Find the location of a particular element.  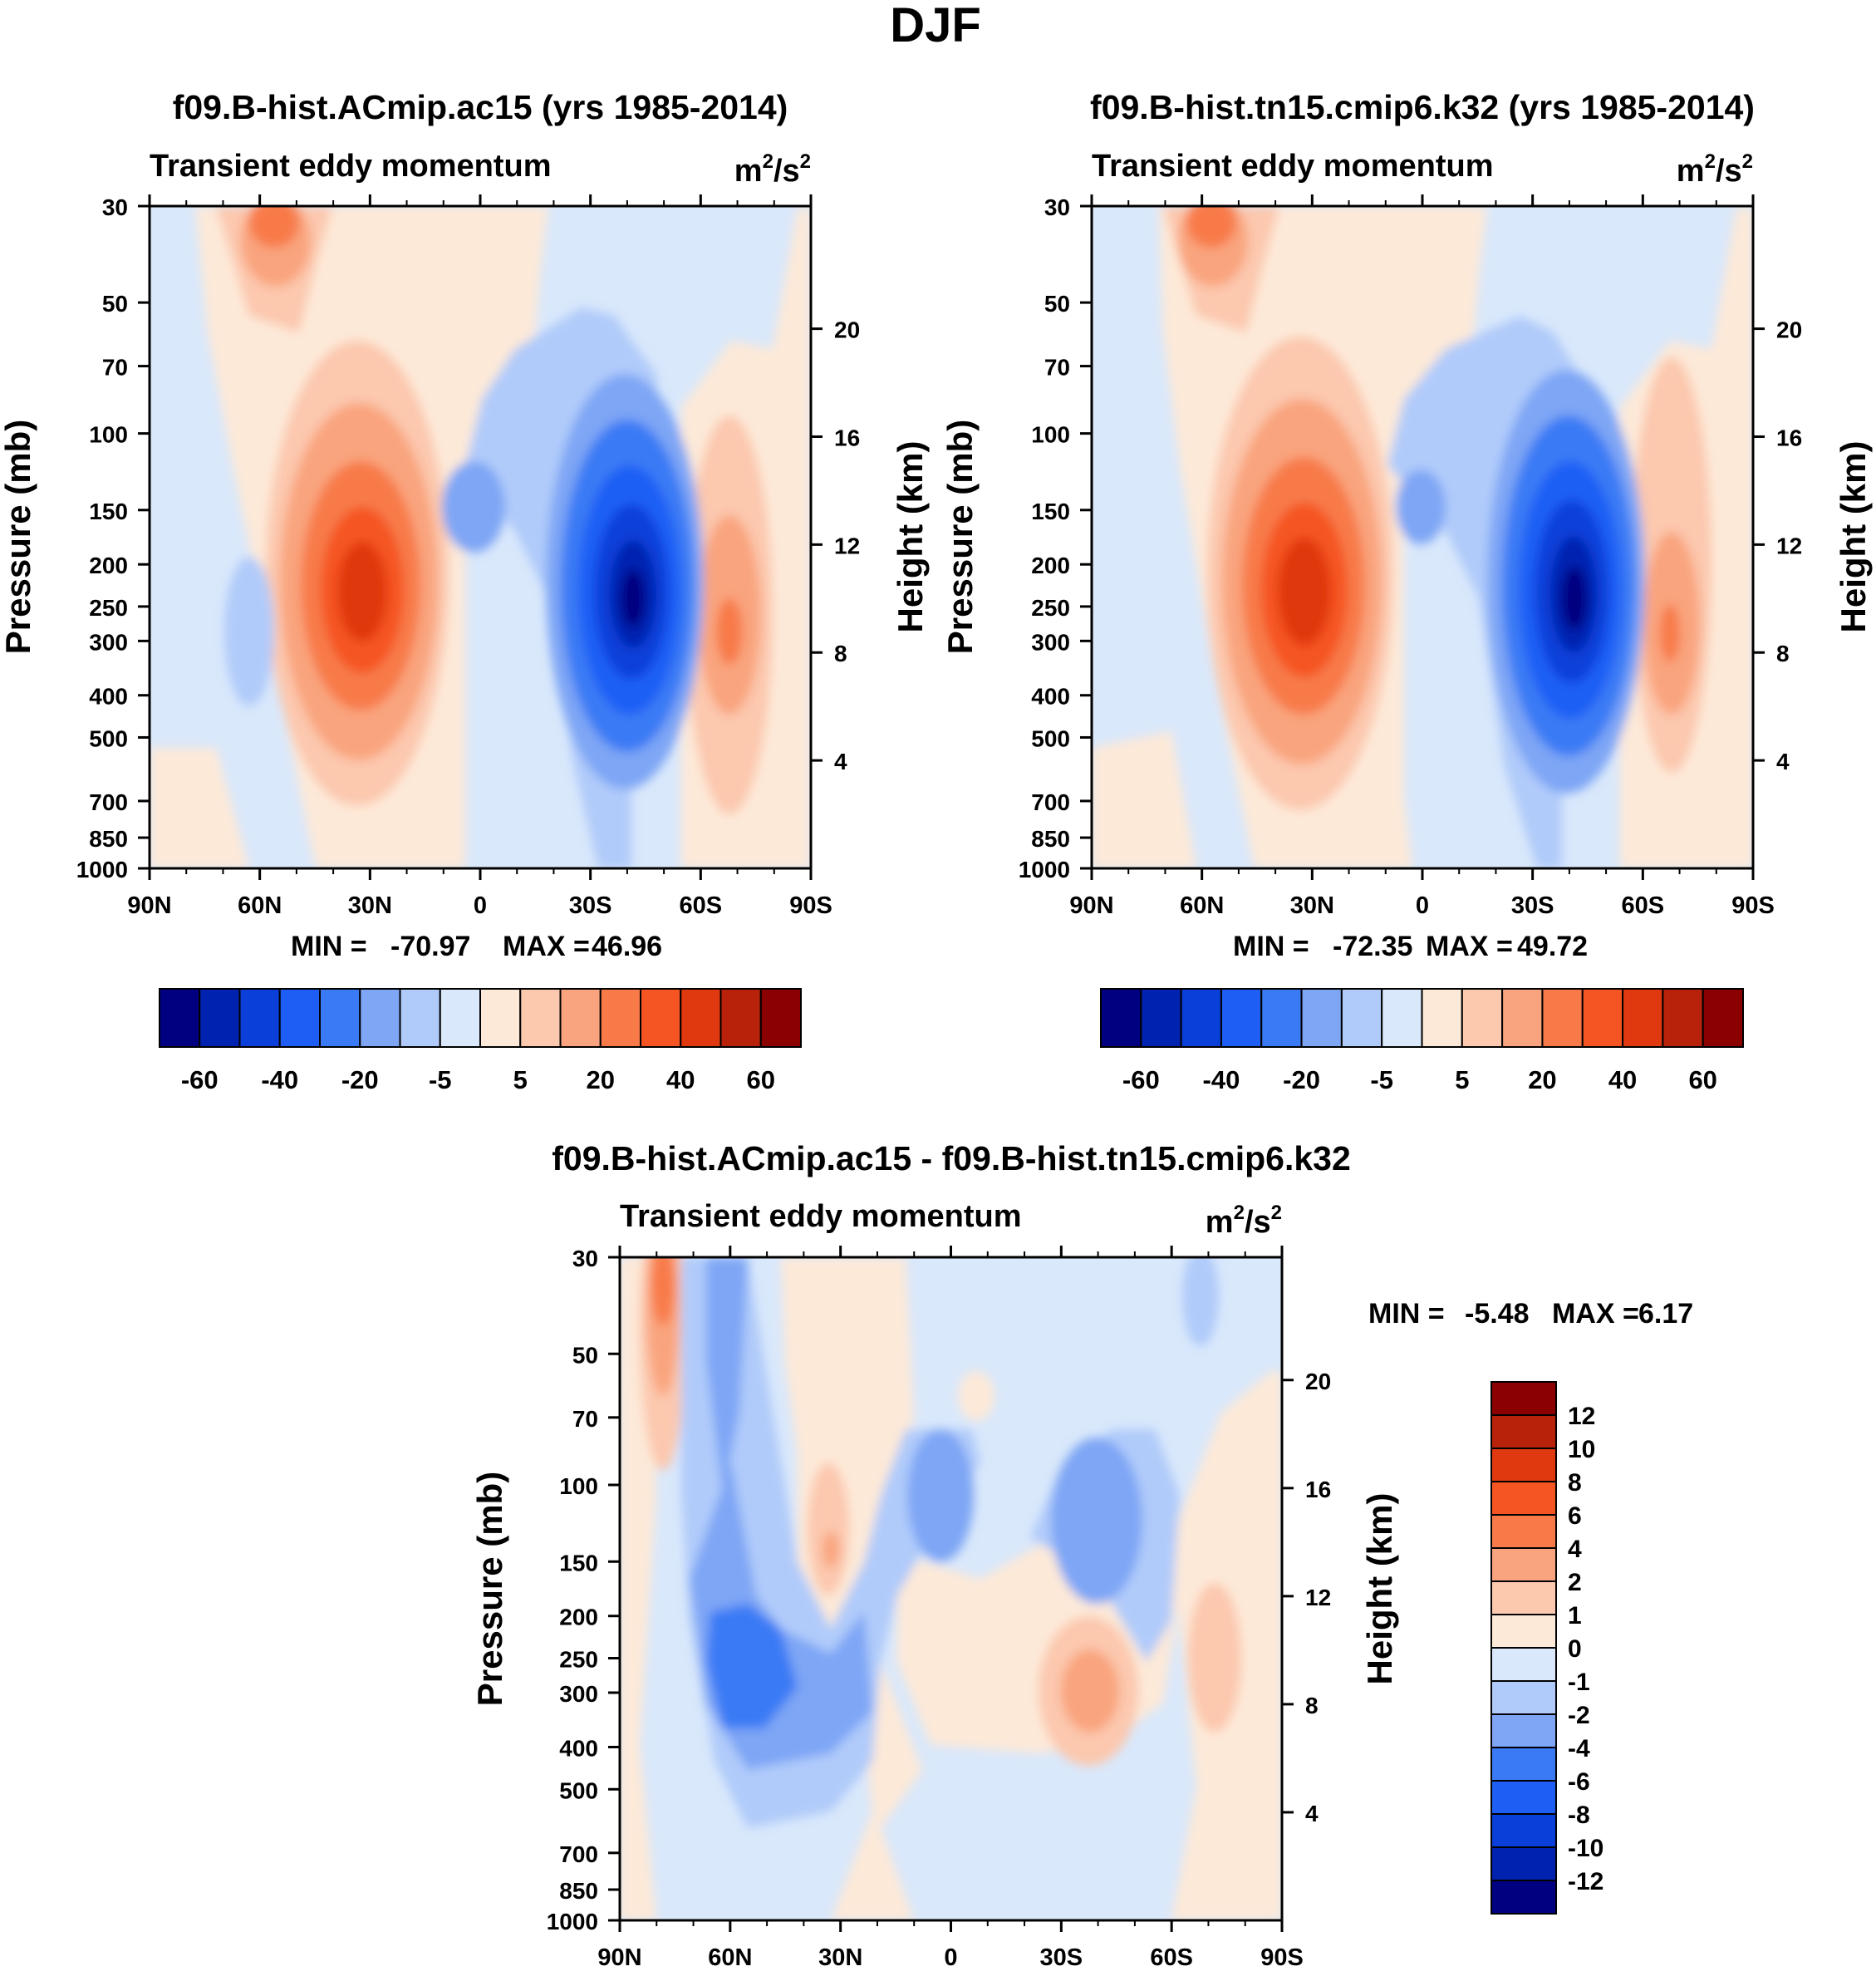

panel-a-title: f09.B-hist.ACmip.ac15 (yrs 1985-2014) is located at coordinates (480, 107).